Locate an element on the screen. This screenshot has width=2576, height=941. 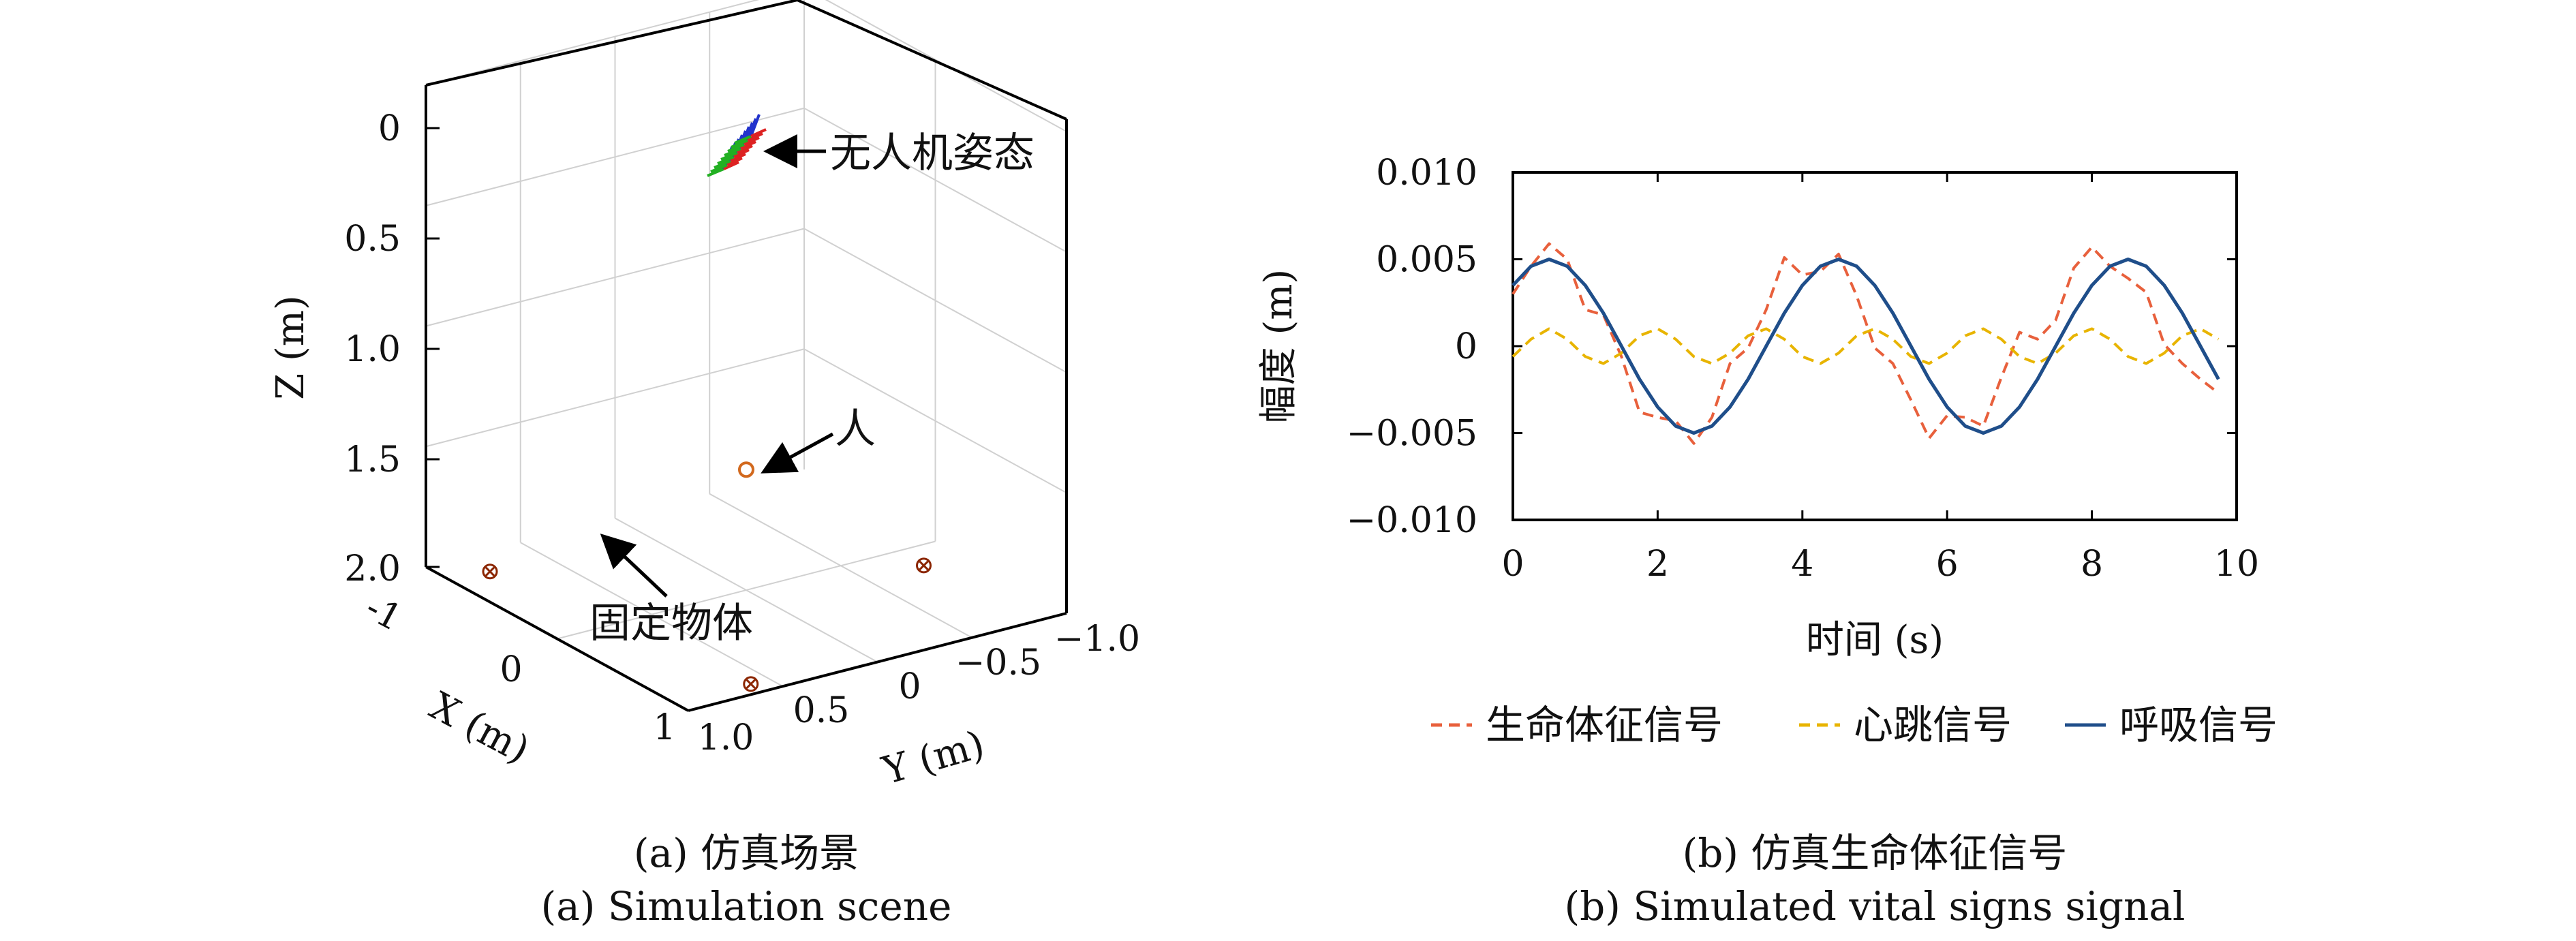
uav-attitude-frames is located at coordinates (737, 145).